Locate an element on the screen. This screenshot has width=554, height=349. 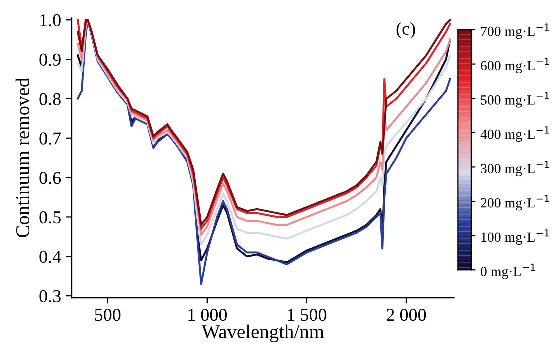
y-tick-label: 0.7 is located at coordinates (51, 138).